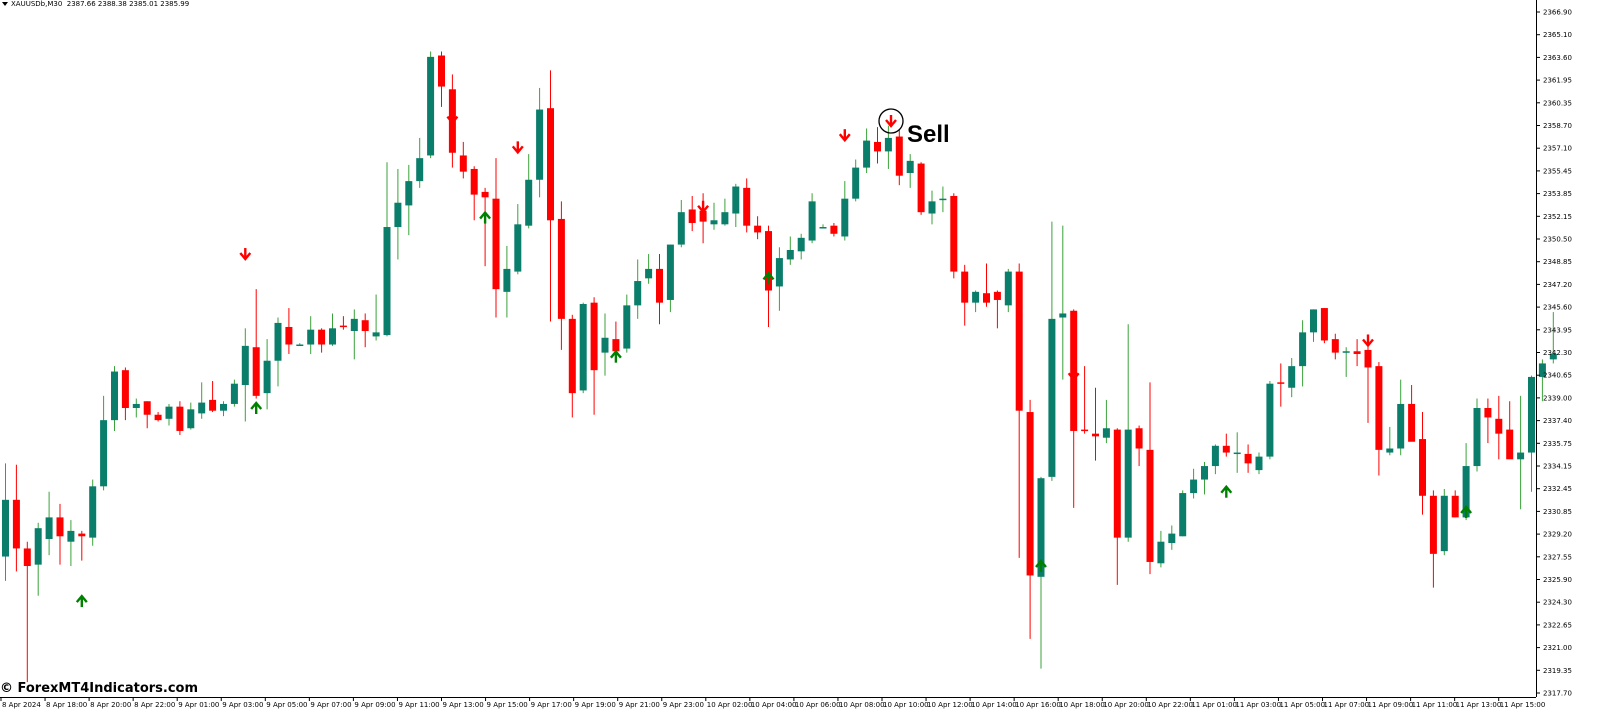  What do you see at coordinates (1557, 535) in the screenshot?
I see `y-tick-label: 2329.20` at bounding box center [1557, 535].